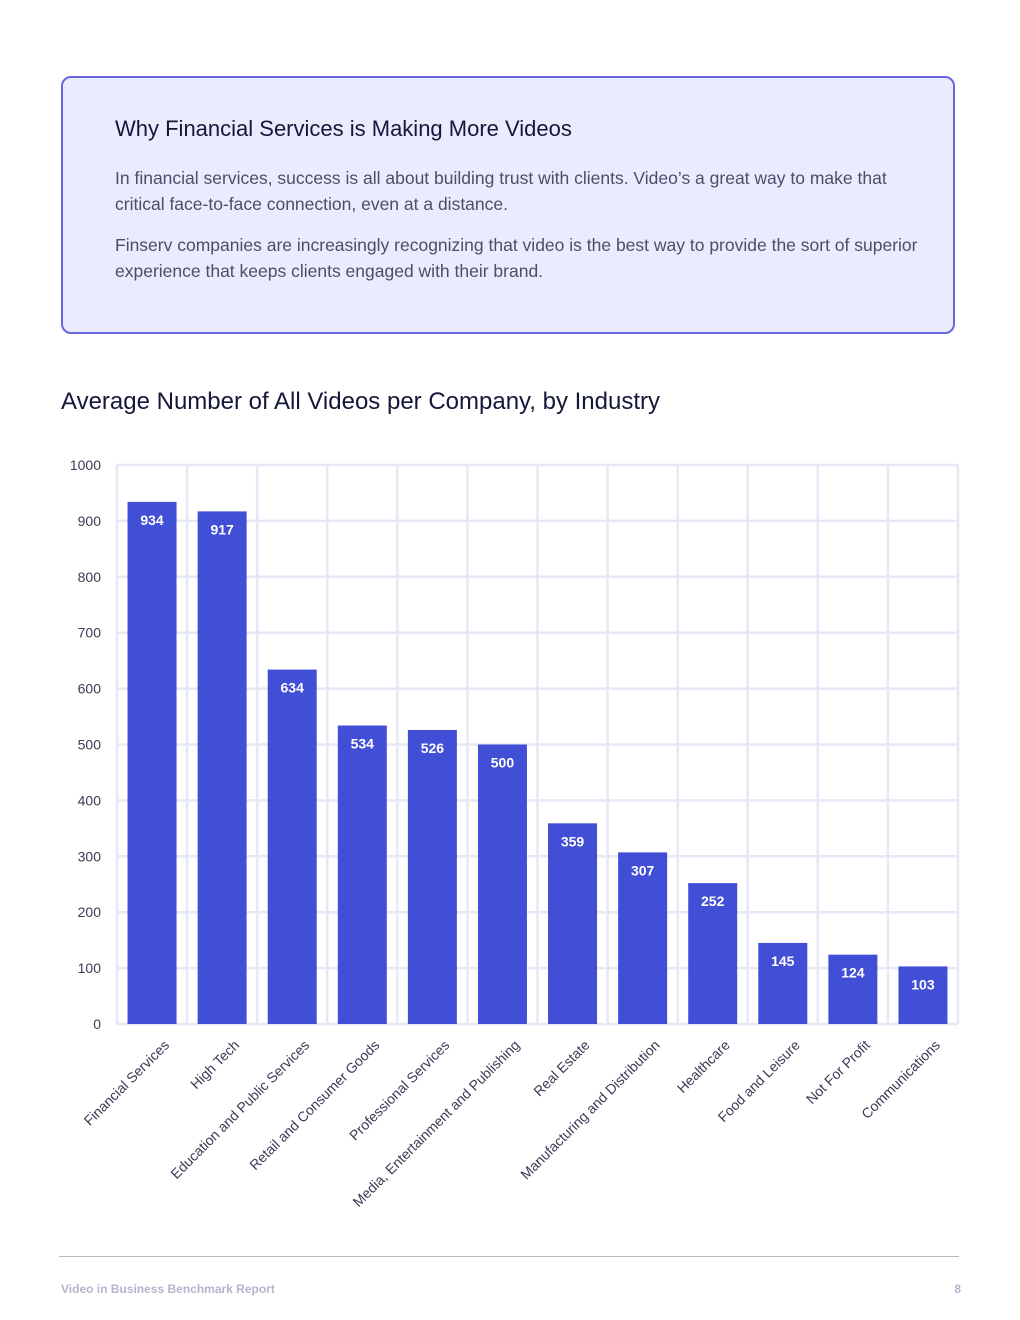  What do you see at coordinates (90, 521) in the screenshot?
I see `y-tick-label: 900` at bounding box center [90, 521].